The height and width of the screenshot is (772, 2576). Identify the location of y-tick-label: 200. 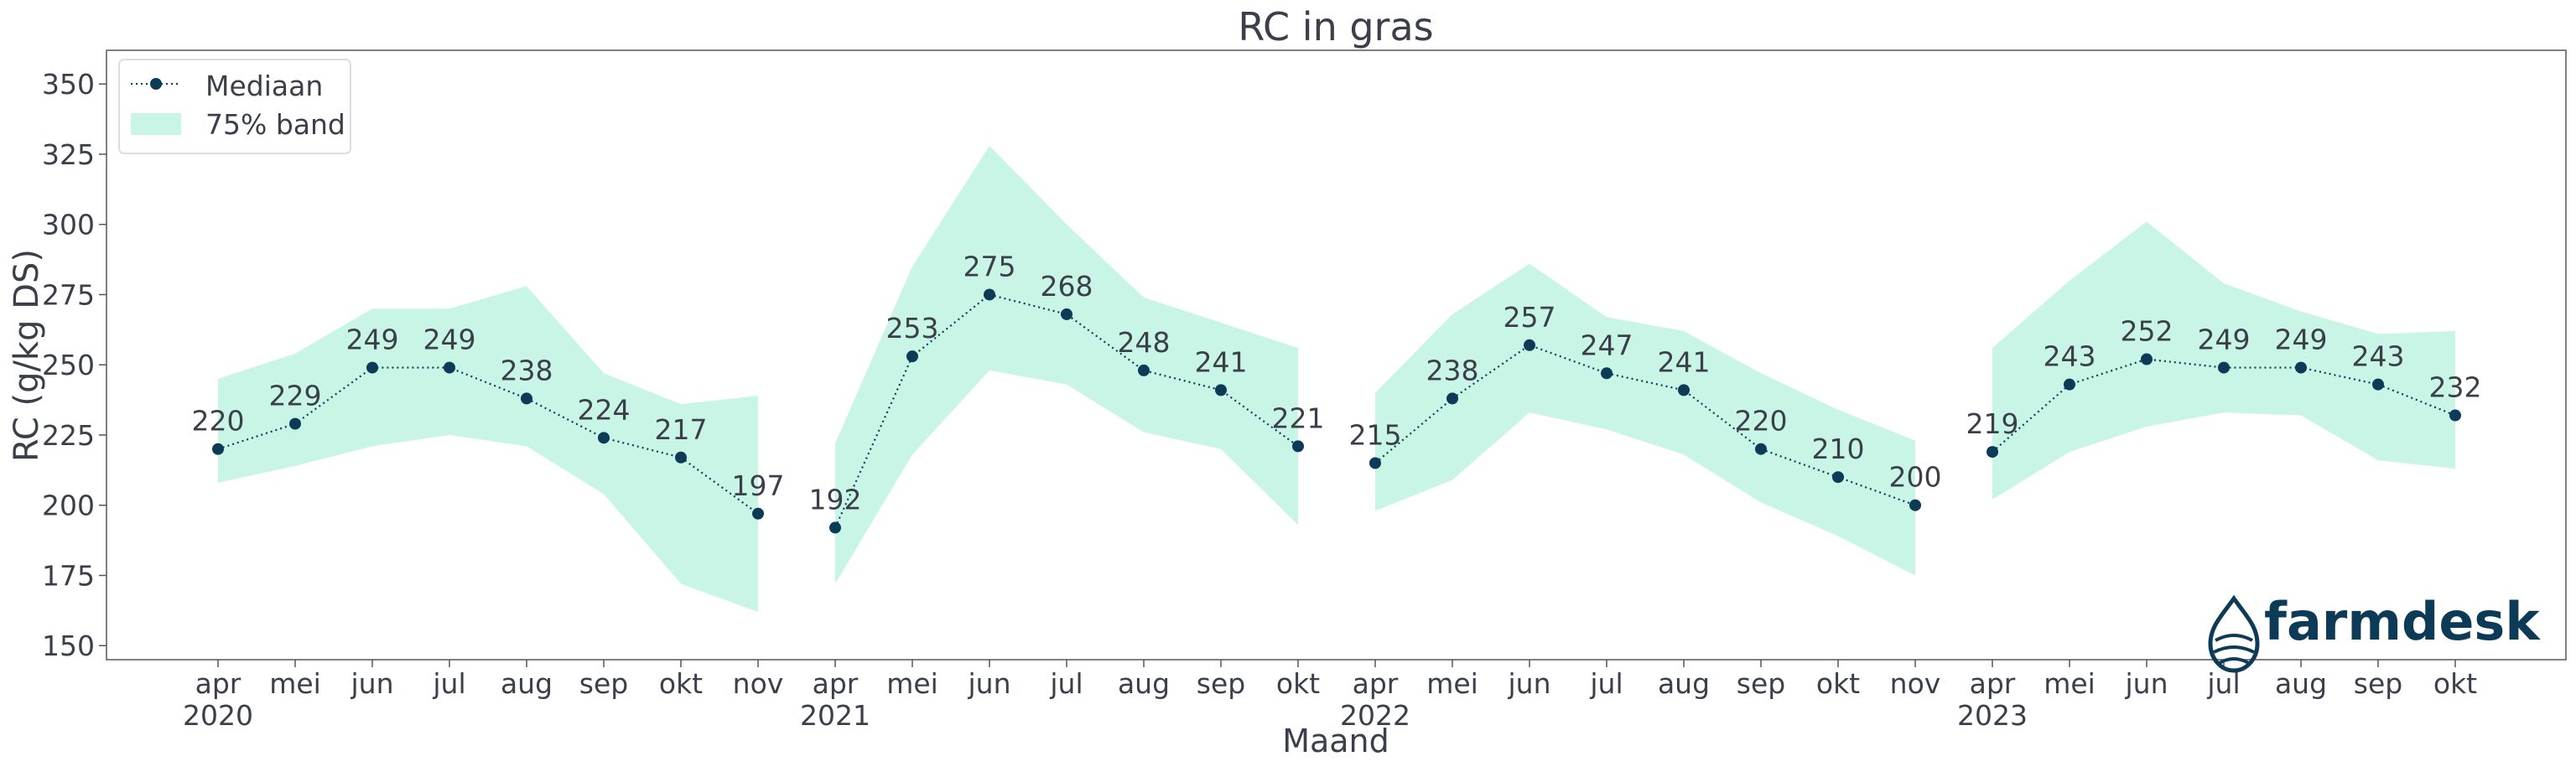
(68, 506).